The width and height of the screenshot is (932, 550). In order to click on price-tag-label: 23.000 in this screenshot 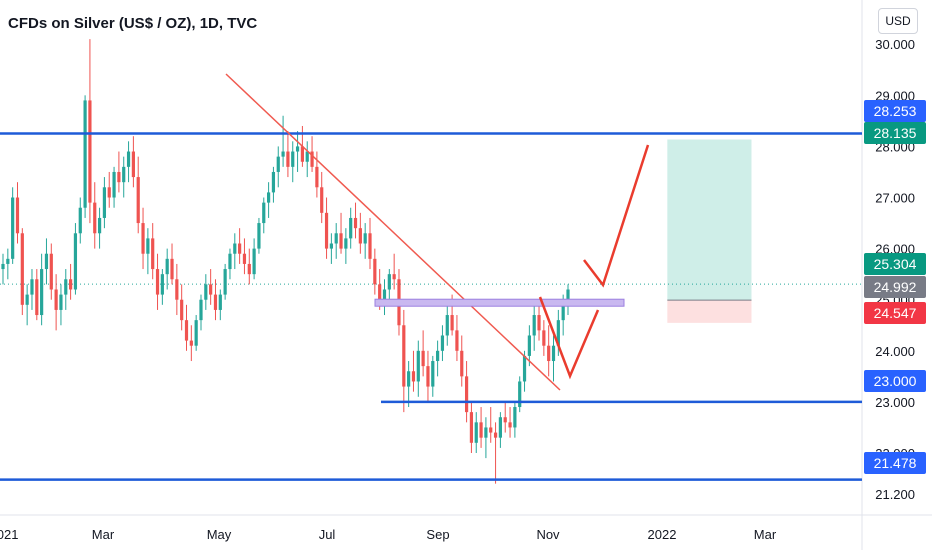, I will do `click(895, 381)`.